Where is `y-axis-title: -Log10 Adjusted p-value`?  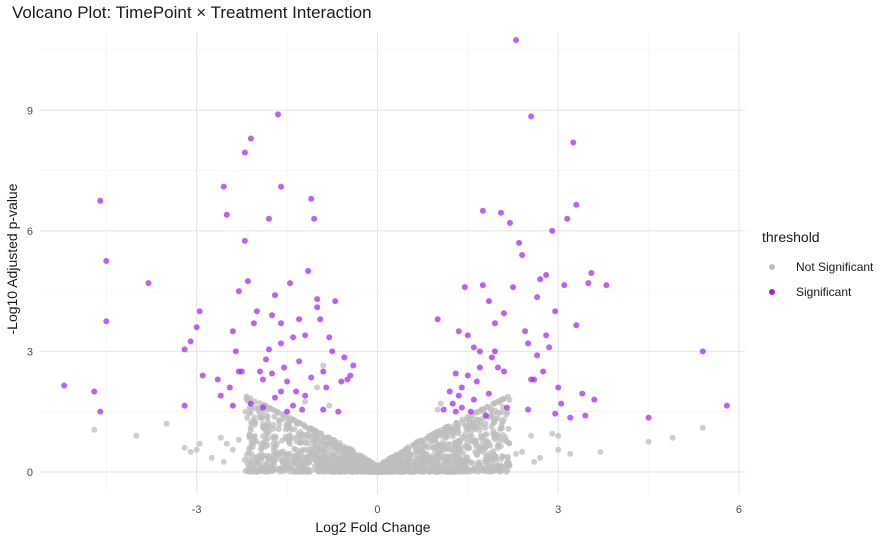 y-axis-title: -Log10 Adjusted p-value is located at coordinates (12, 258).